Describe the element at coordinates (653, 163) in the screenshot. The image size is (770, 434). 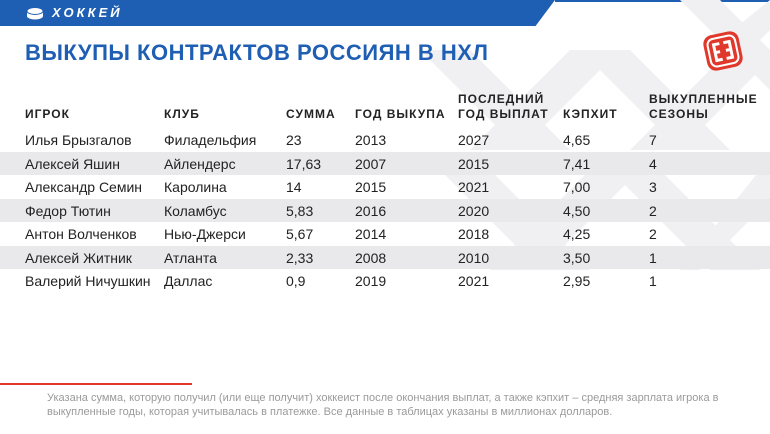
I see `cell-seasons: 4` at that location.